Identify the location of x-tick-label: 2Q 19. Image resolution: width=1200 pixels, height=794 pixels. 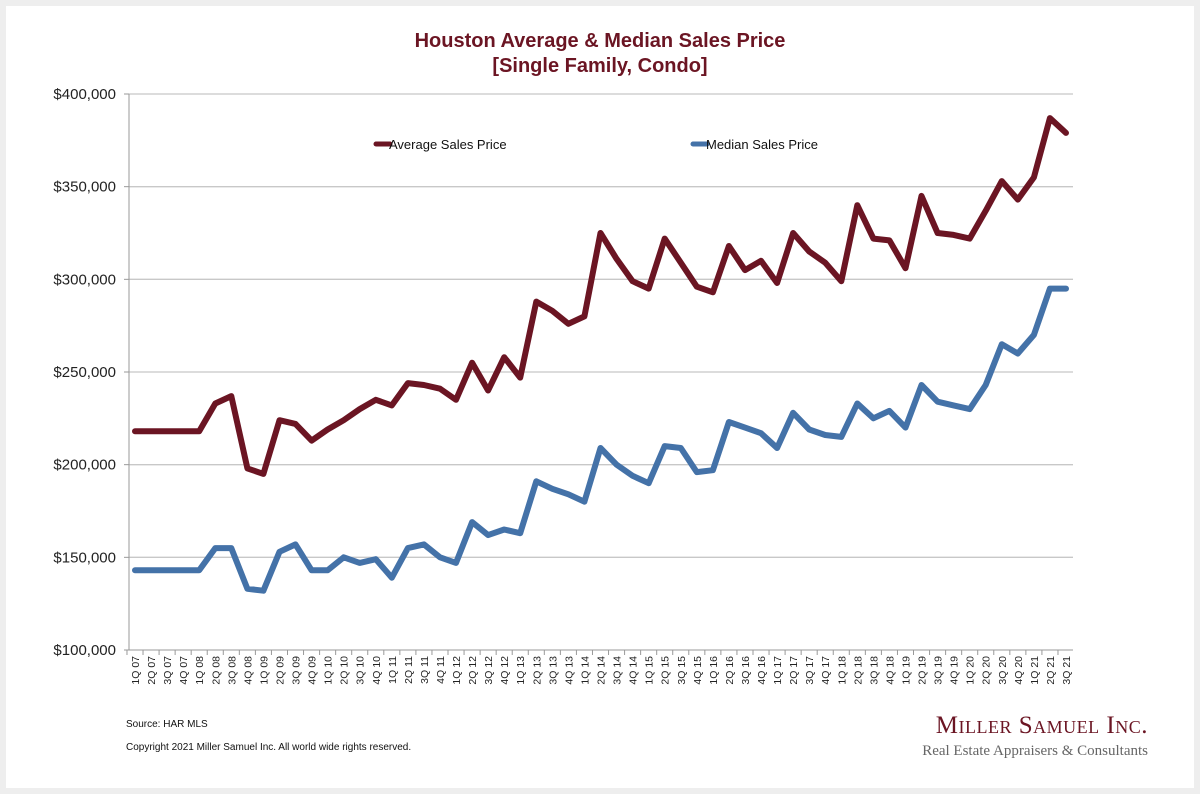
(923, 670).